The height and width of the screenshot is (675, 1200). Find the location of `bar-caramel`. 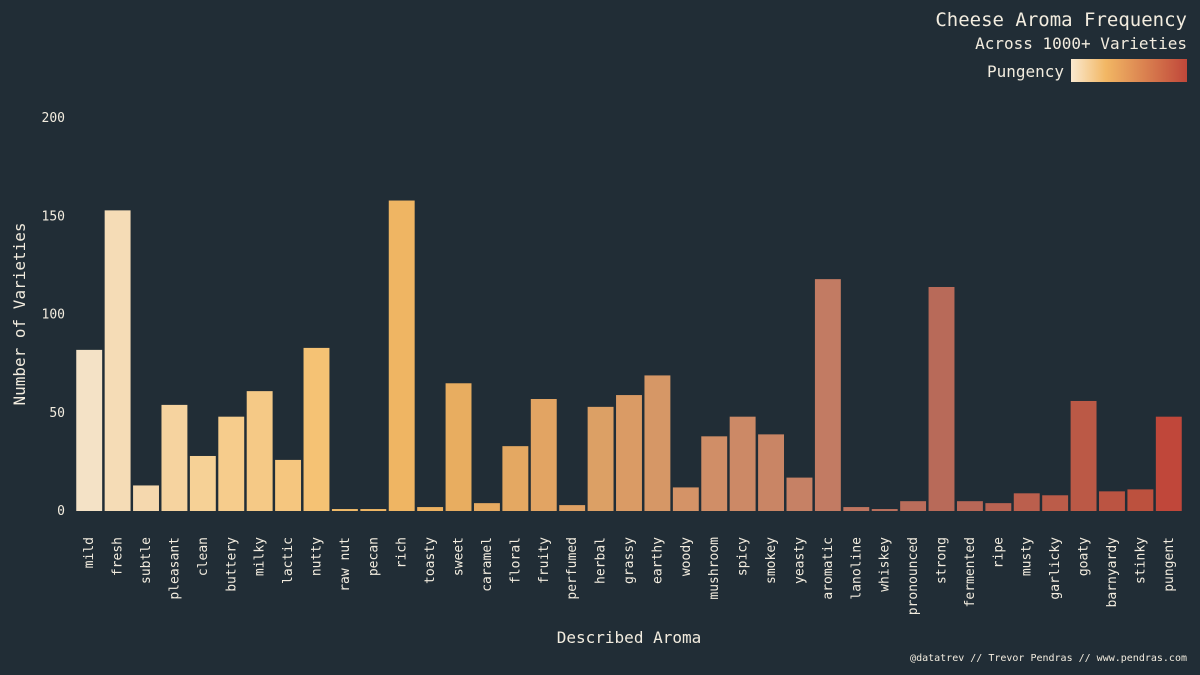

bar-caramel is located at coordinates (486, 507).